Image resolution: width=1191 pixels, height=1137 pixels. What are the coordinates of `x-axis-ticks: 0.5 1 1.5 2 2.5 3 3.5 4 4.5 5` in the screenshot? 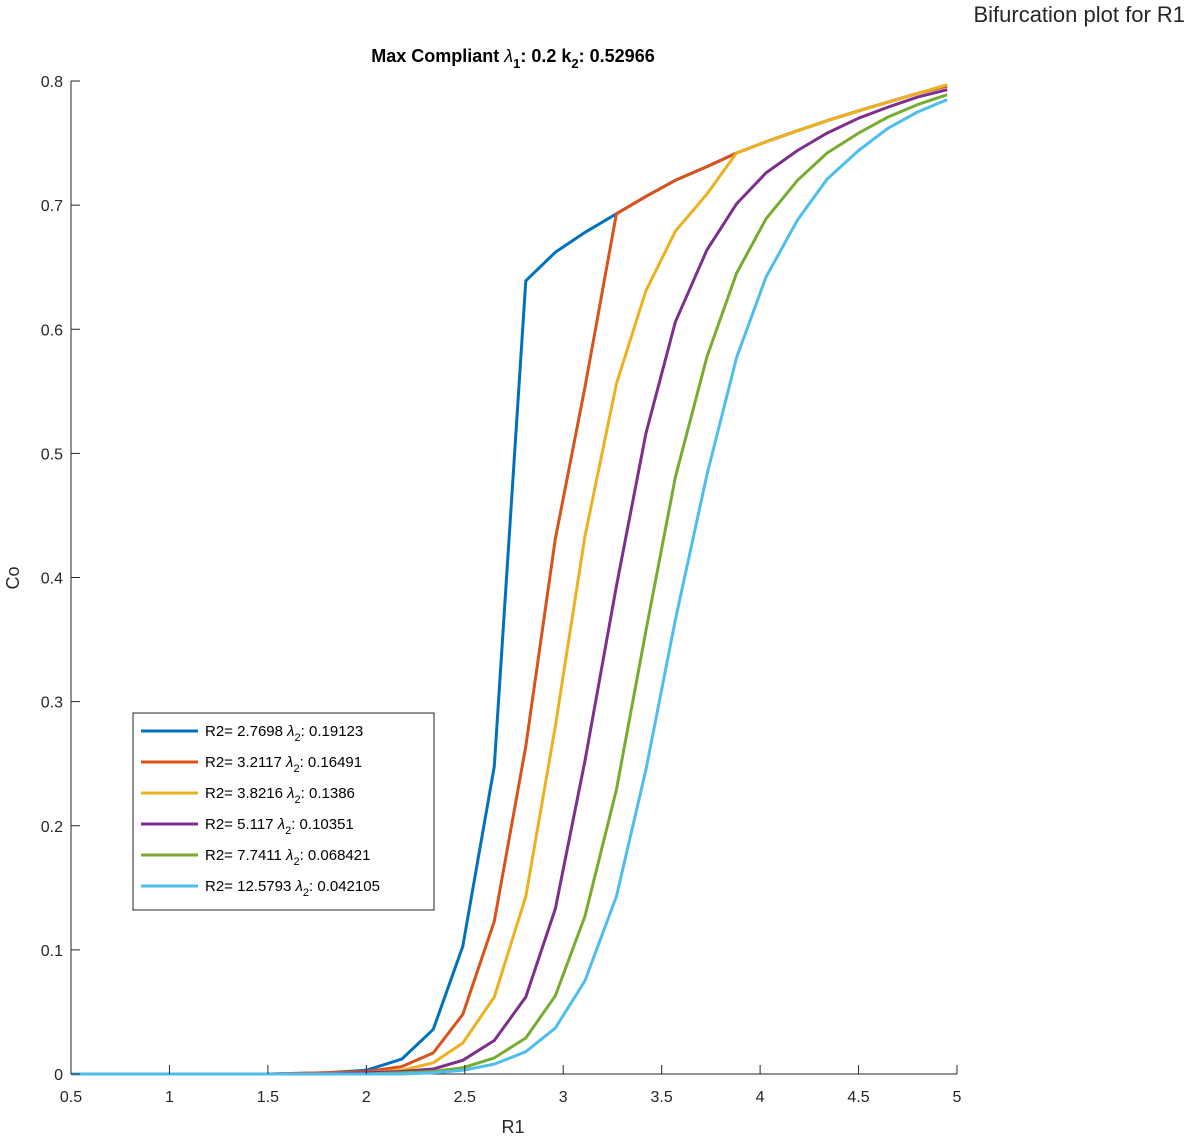 It's located at (511, 1085).